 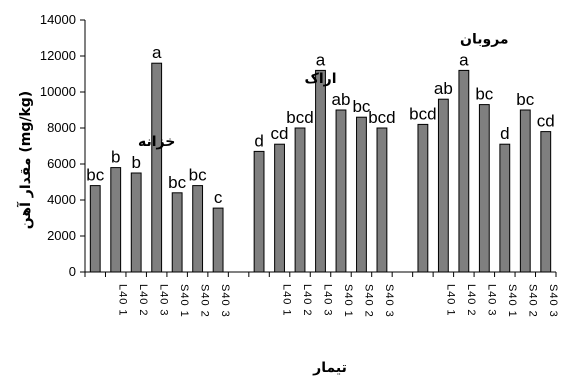 What do you see at coordinates (329, 368) in the screenshot?
I see `x-axis-label: تیمار` at bounding box center [329, 368].